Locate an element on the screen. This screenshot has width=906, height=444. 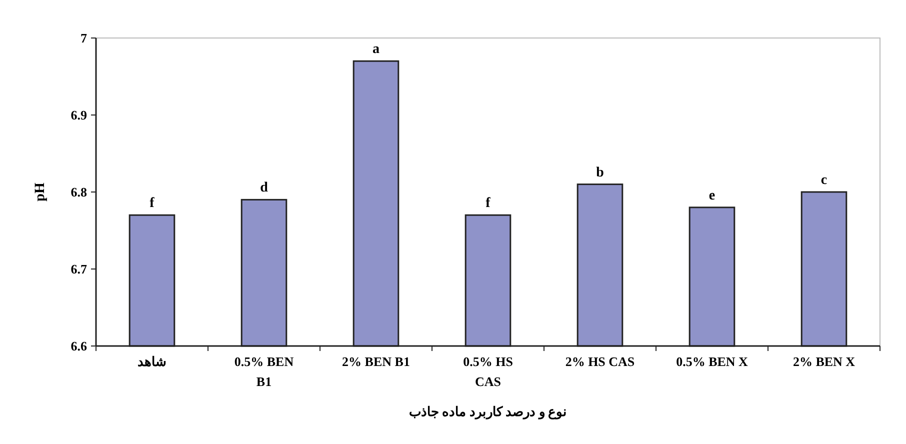
x-tick-label: 2% BEN X is located at coordinates (824, 361).